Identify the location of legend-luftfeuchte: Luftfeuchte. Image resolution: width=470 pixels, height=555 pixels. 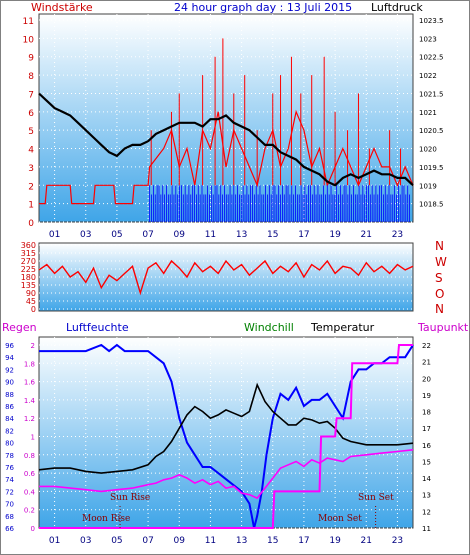
(97, 327).